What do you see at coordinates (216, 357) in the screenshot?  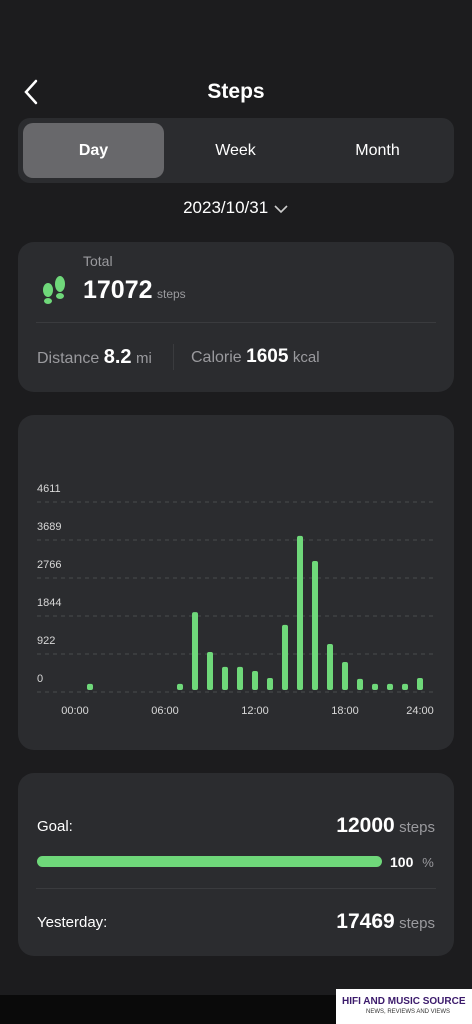 I see `calorie-label: Calorie` at bounding box center [216, 357].